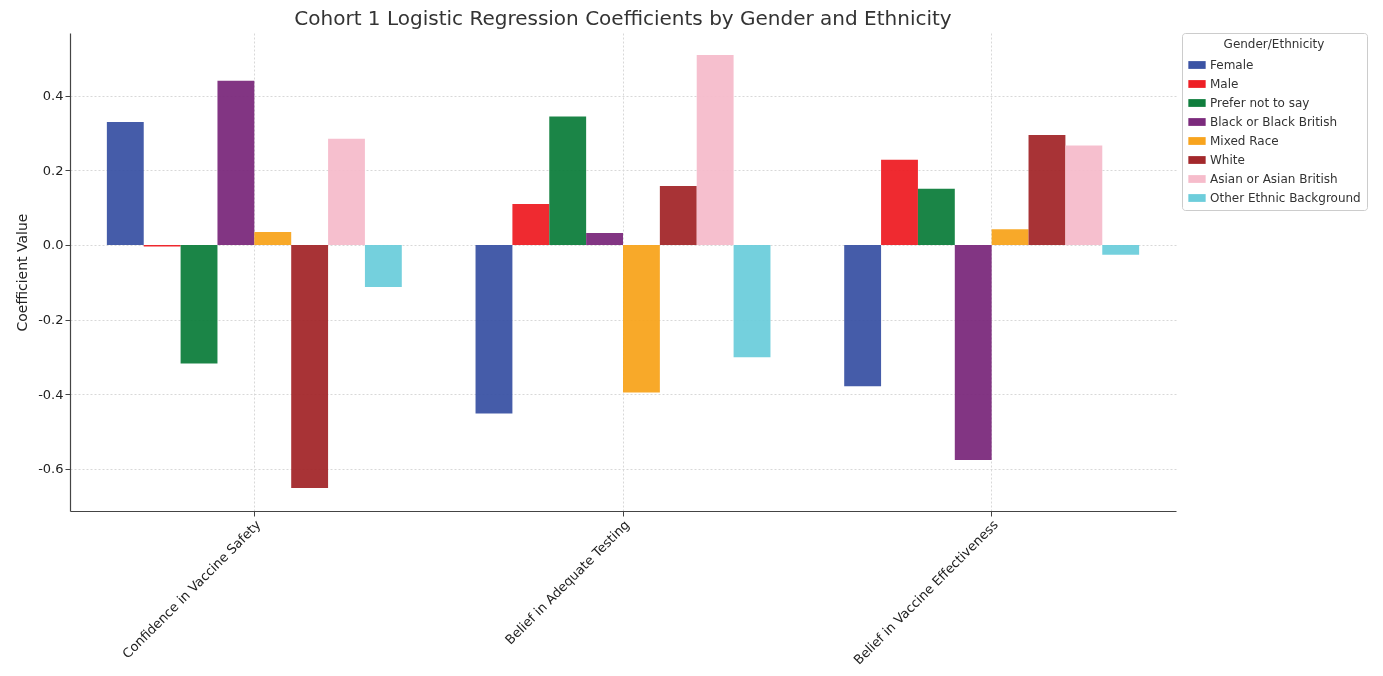 Image resolution: width=1383 pixels, height=676 pixels. I want to click on legend-label: Other Ethnic Background, so click(1285, 198).